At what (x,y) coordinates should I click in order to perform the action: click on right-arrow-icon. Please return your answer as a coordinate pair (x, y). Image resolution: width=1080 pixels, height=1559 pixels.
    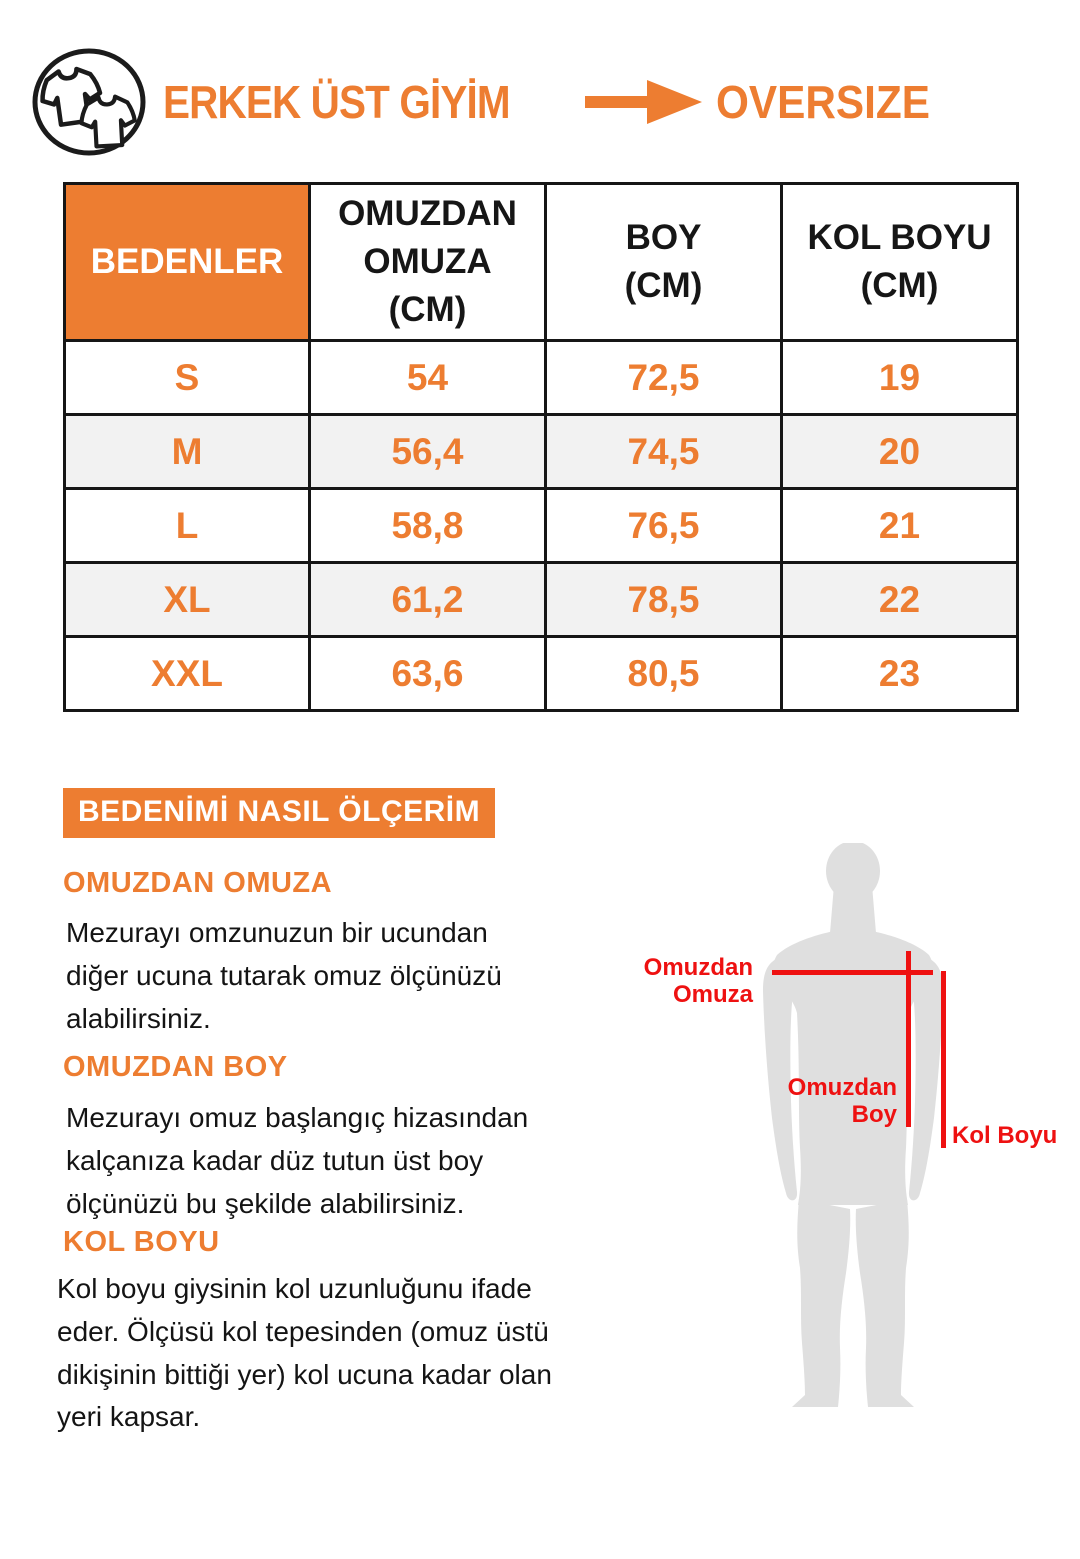
    Looking at the image, I should click on (644, 104).